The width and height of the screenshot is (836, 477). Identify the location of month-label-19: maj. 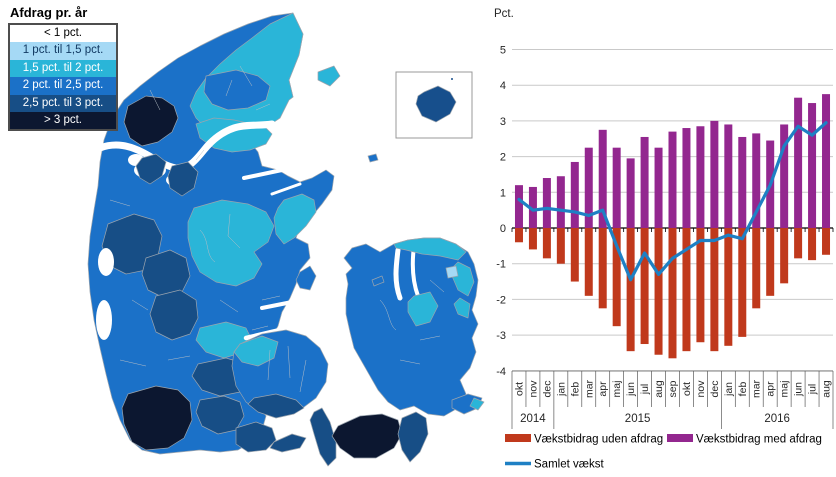
(785, 389).